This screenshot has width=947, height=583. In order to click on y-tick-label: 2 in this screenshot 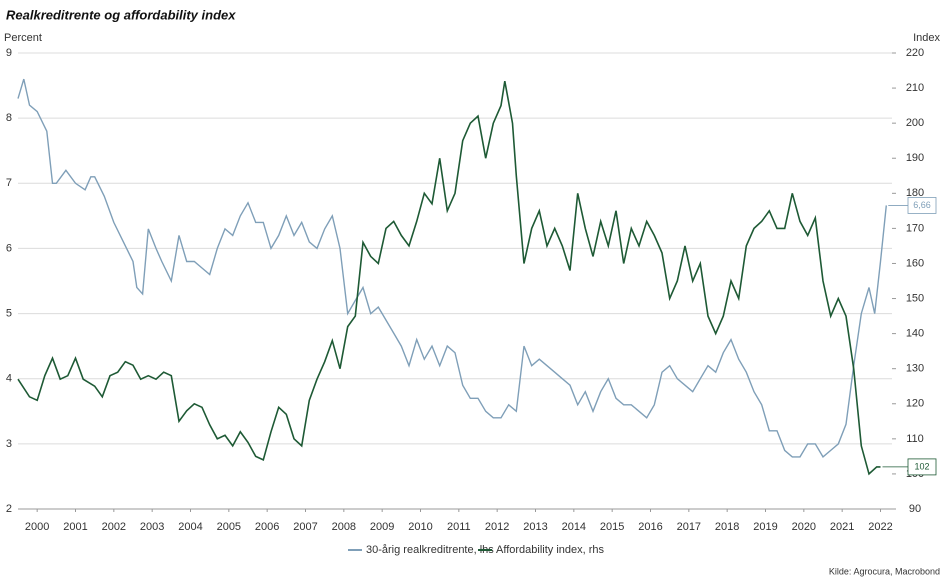, I will do `click(9, 509)`.